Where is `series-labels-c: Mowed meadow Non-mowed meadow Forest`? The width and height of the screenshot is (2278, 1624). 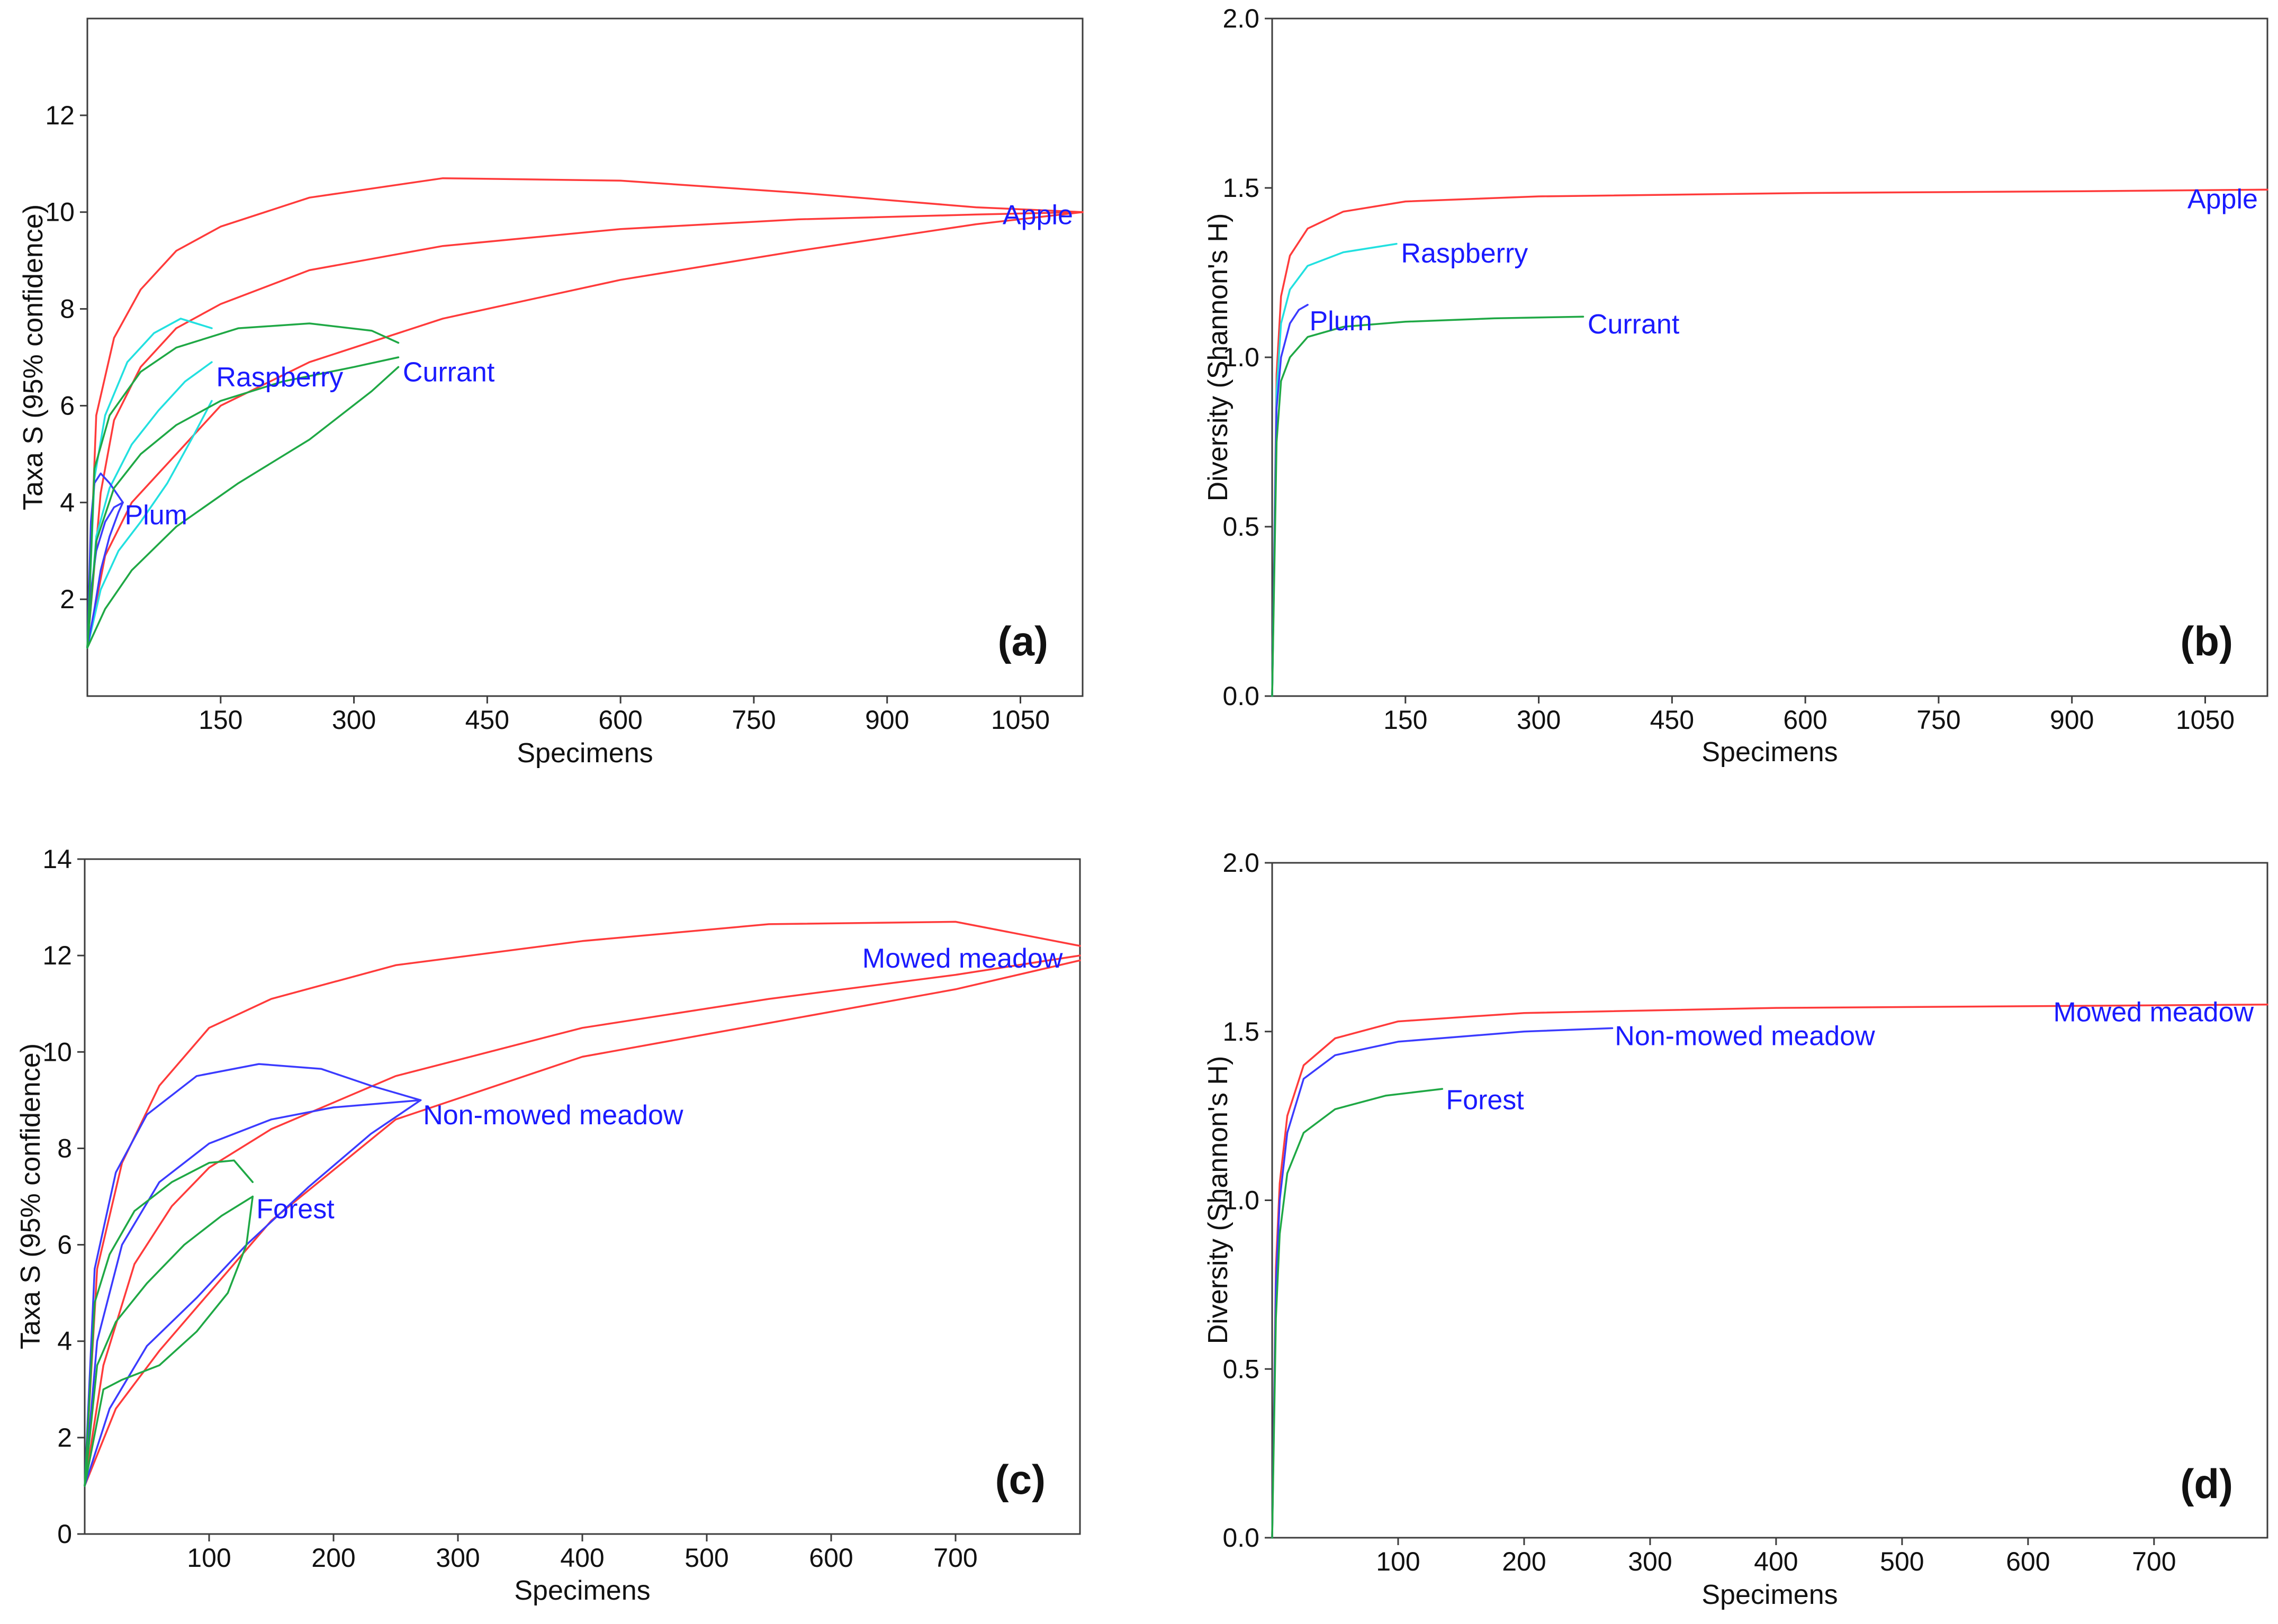 series-labels-c: Mowed meadow Non-mowed meadow Forest is located at coordinates (660, 1084).